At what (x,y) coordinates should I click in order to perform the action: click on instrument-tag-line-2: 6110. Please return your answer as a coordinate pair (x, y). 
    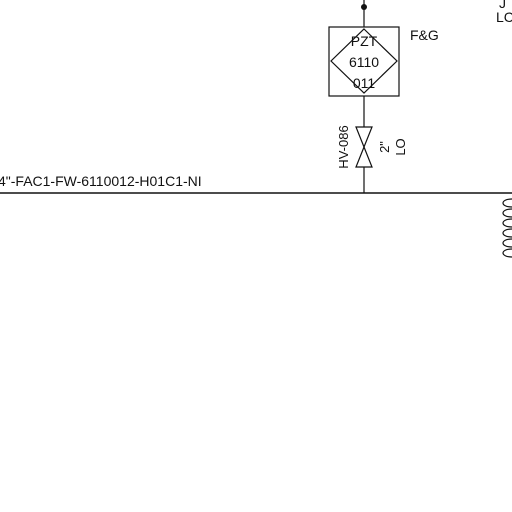
    Looking at the image, I should click on (364, 62).